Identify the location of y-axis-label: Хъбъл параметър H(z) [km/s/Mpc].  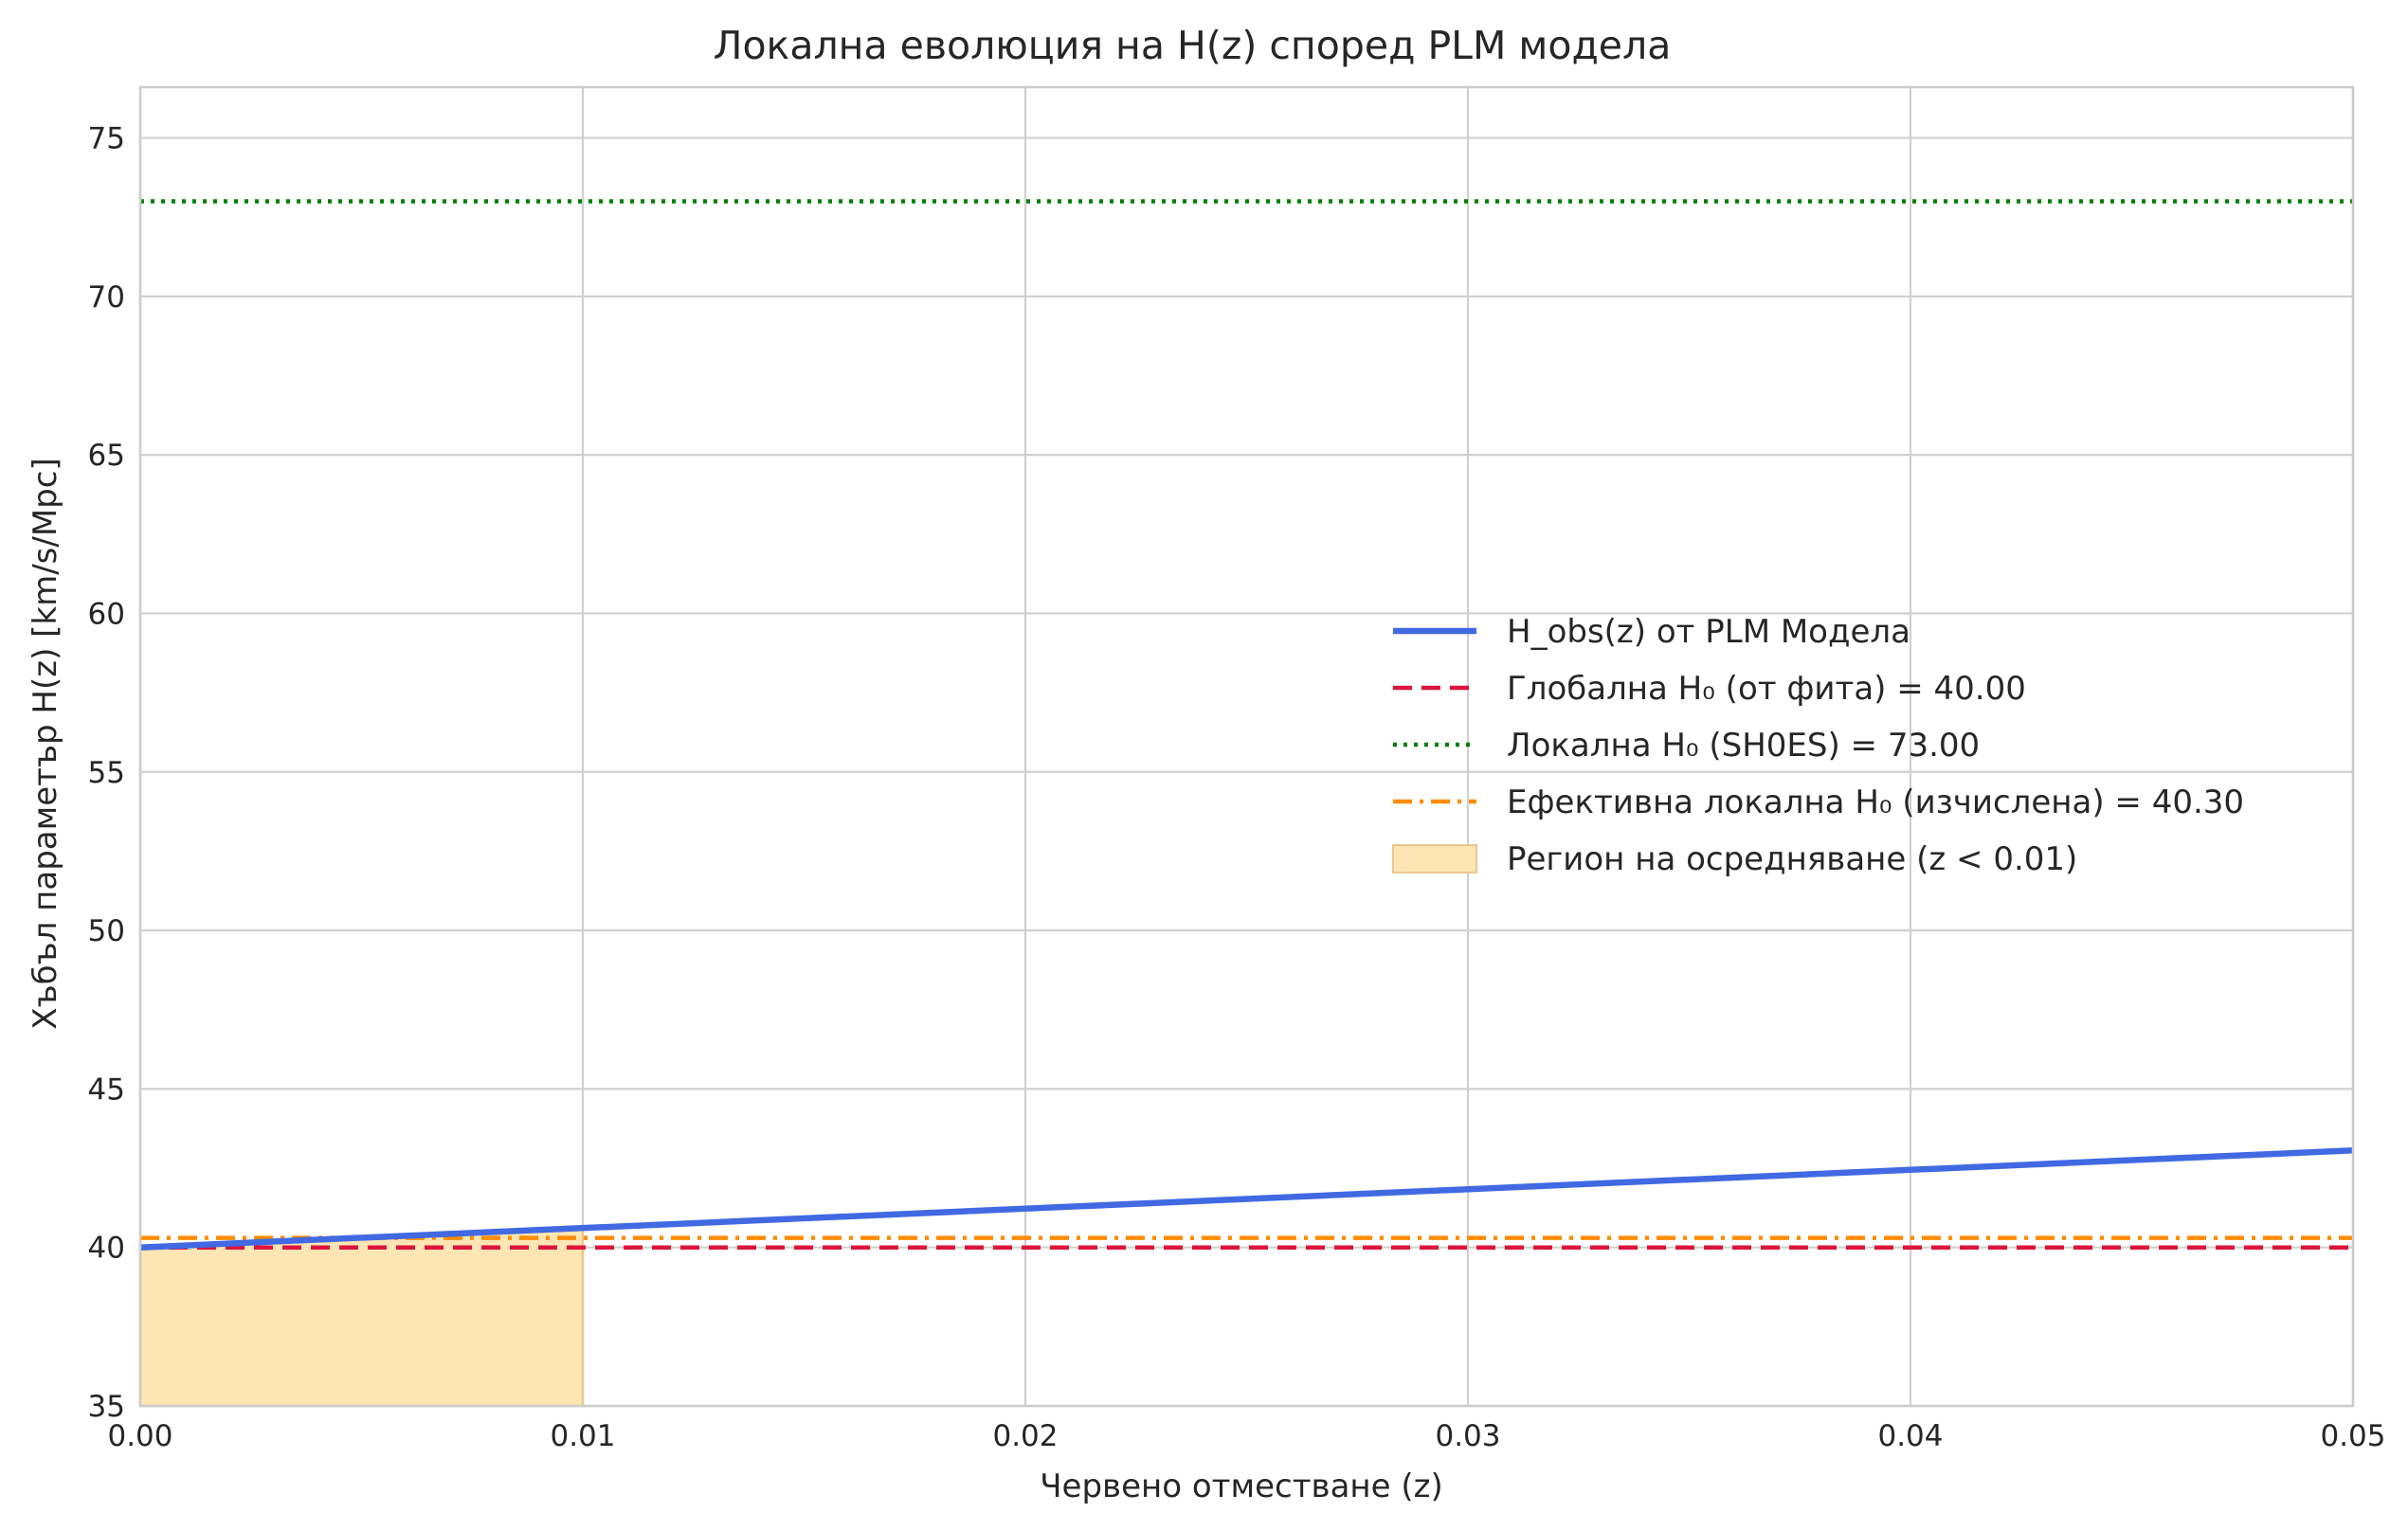
(46, 743).